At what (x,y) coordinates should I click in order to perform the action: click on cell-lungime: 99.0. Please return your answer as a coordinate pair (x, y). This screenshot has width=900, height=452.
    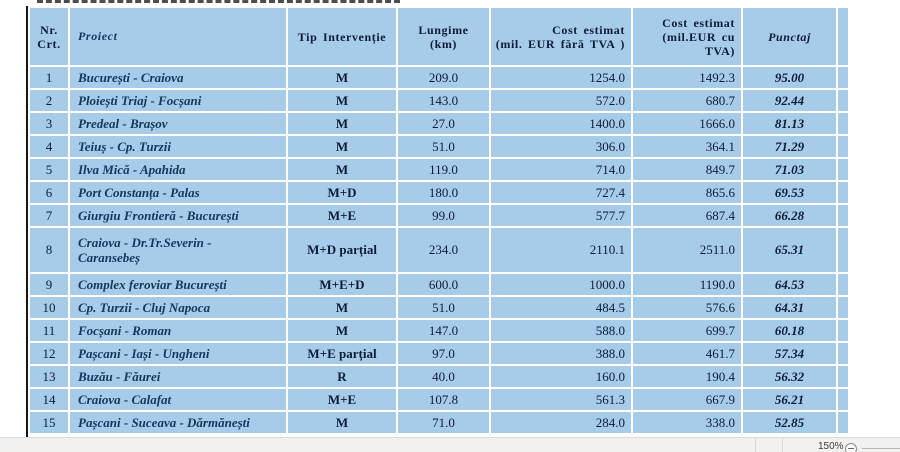
    Looking at the image, I should click on (443, 215).